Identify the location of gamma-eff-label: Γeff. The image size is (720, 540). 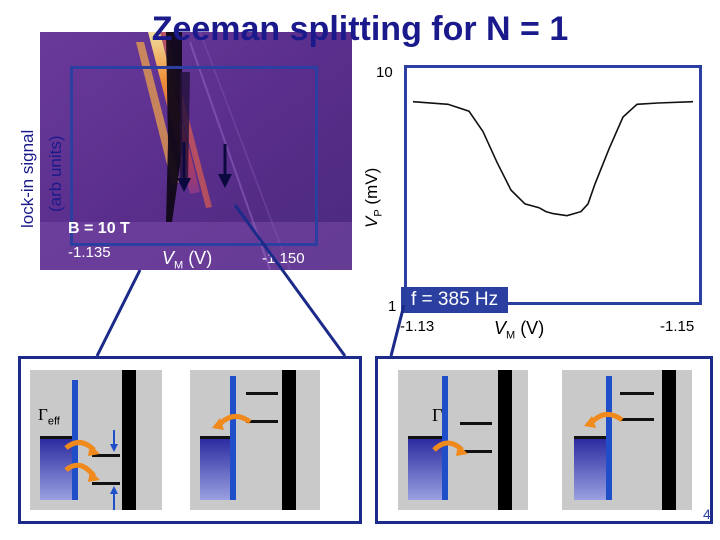
(49, 416).